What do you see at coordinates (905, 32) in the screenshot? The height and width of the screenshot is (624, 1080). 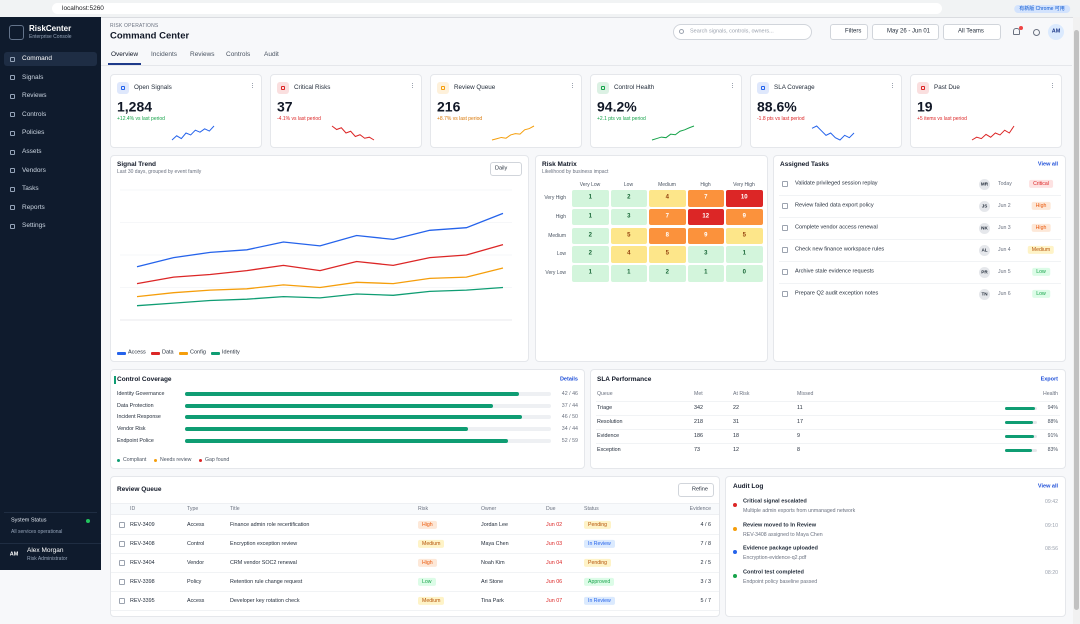 I see `date-button` at bounding box center [905, 32].